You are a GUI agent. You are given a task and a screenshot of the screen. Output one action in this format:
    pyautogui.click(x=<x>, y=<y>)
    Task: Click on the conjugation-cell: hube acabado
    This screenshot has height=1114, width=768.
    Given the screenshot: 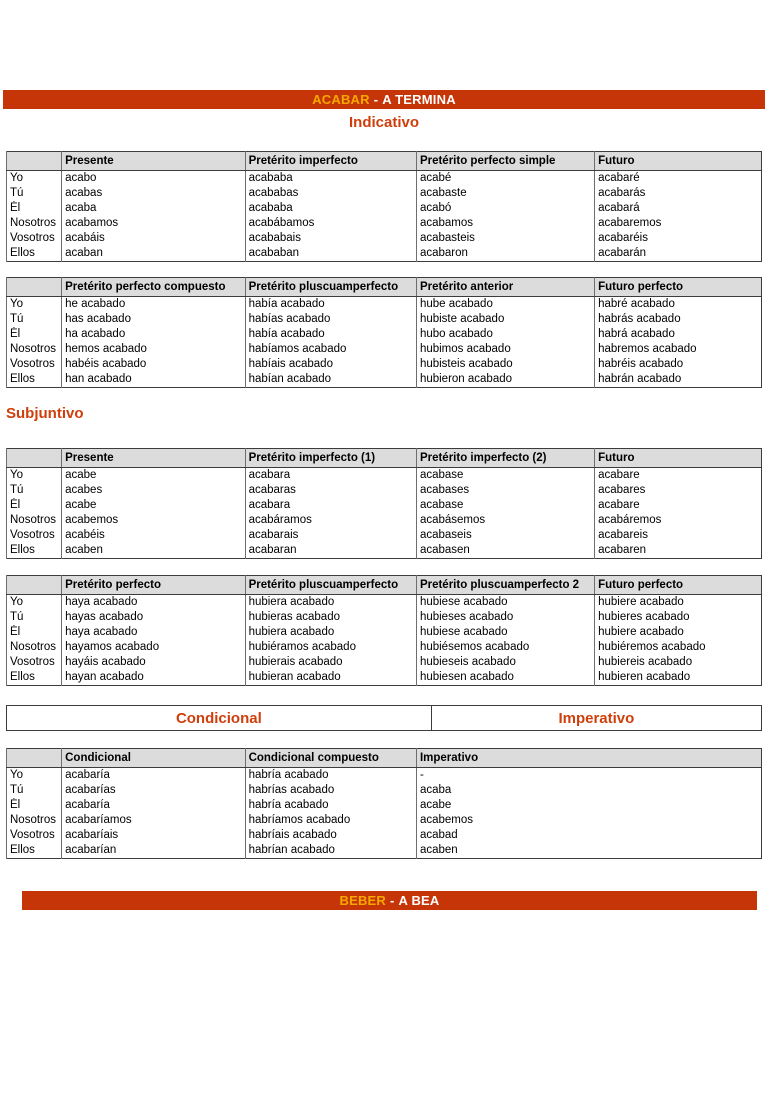 What is the action you would take?
    pyautogui.click(x=505, y=304)
    